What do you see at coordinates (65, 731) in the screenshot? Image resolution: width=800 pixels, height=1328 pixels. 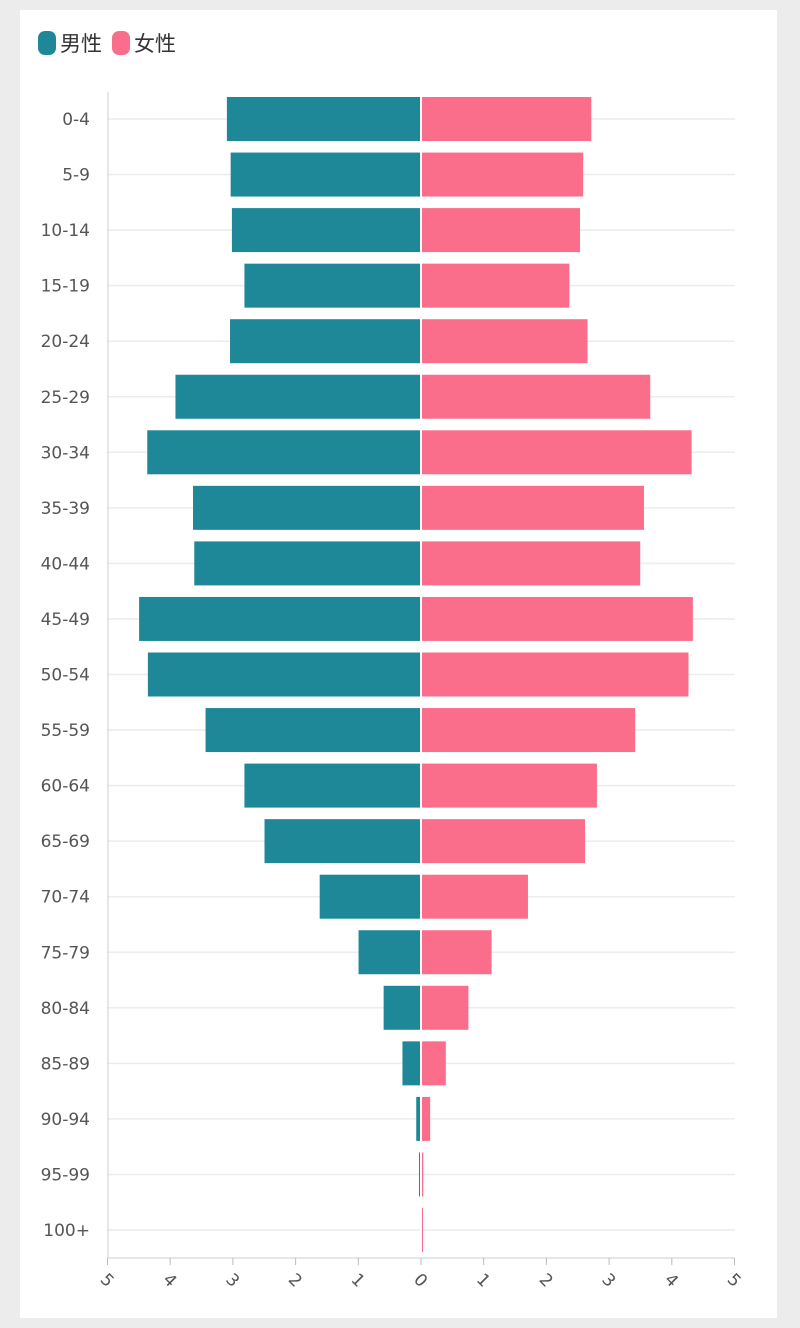 I see `y-tick-label: 55-59` at bounding box center [65, 731].